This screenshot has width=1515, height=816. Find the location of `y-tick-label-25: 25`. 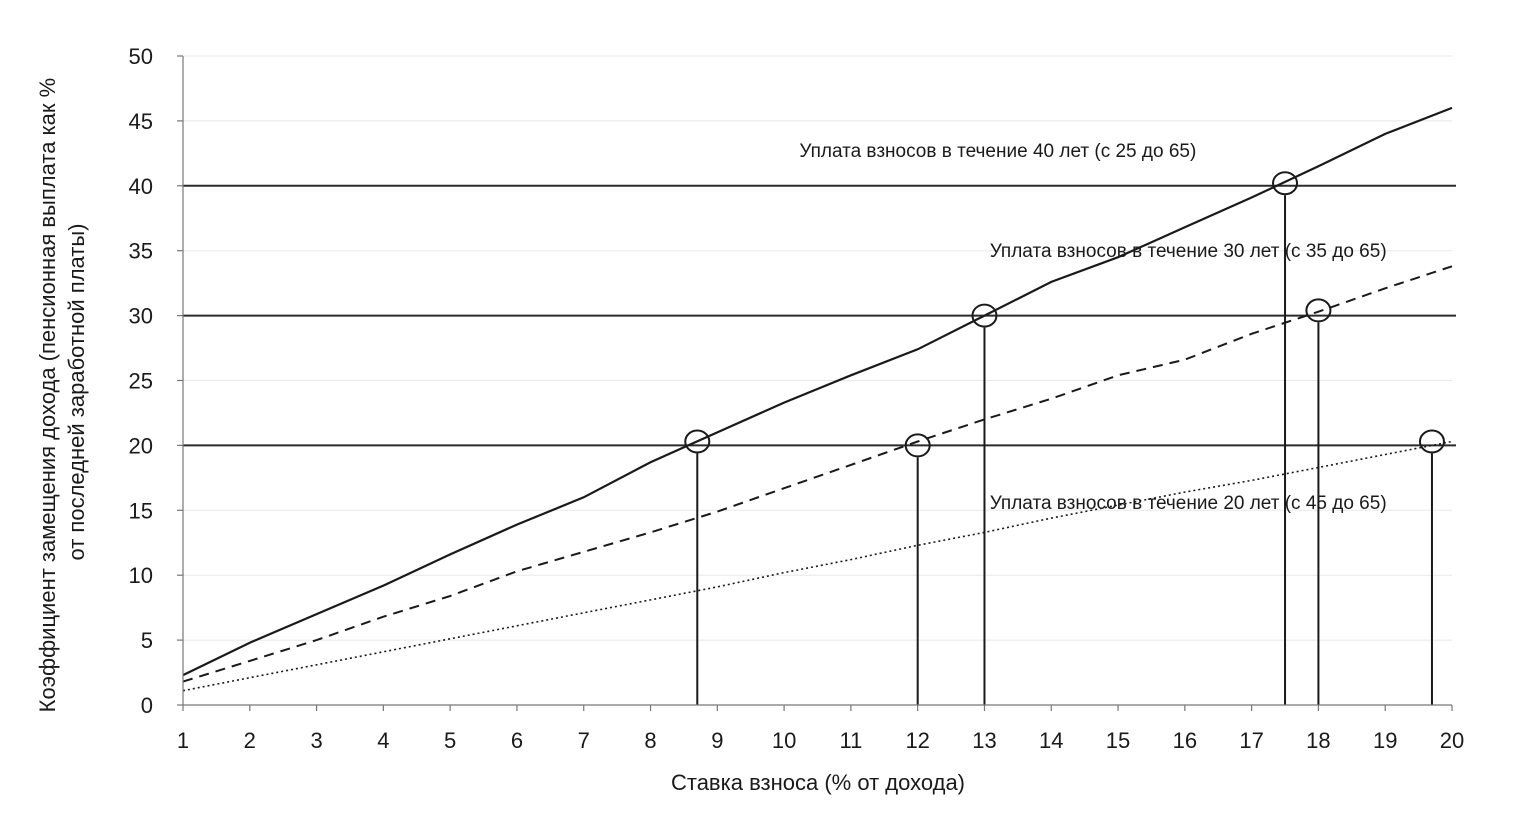

y-tick-label-25: 25 is located at coordinates (141, 381).